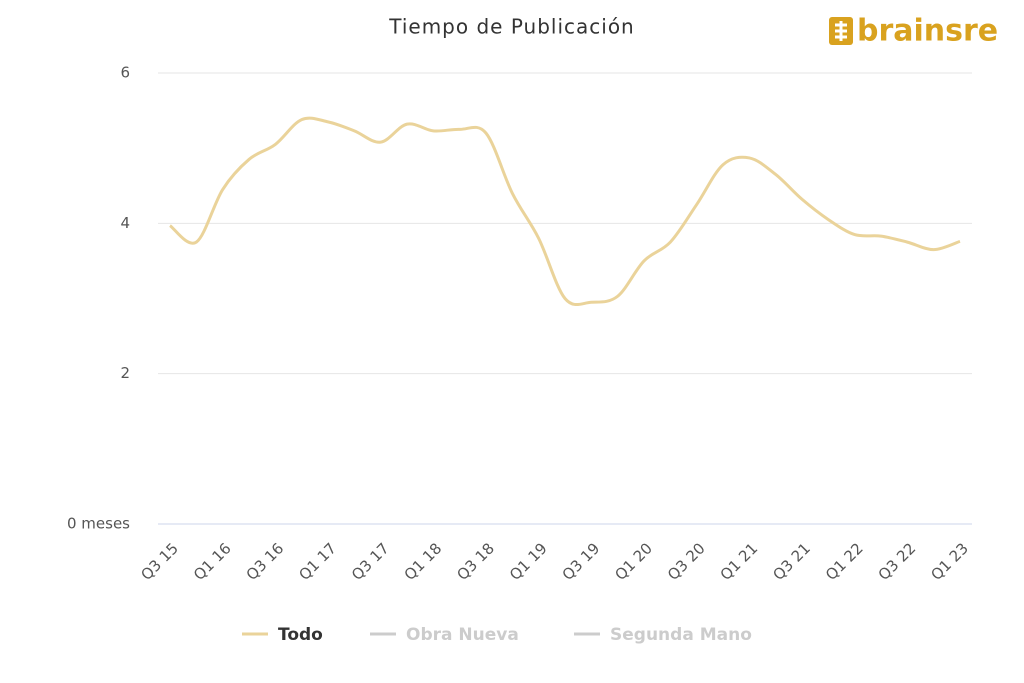 This screenshot has width=1024, height=683. What do you see at coordinates (98, 524) in the screenshot?
I see `y-tick-label: 0 meses` at bounding box center [98, 524].